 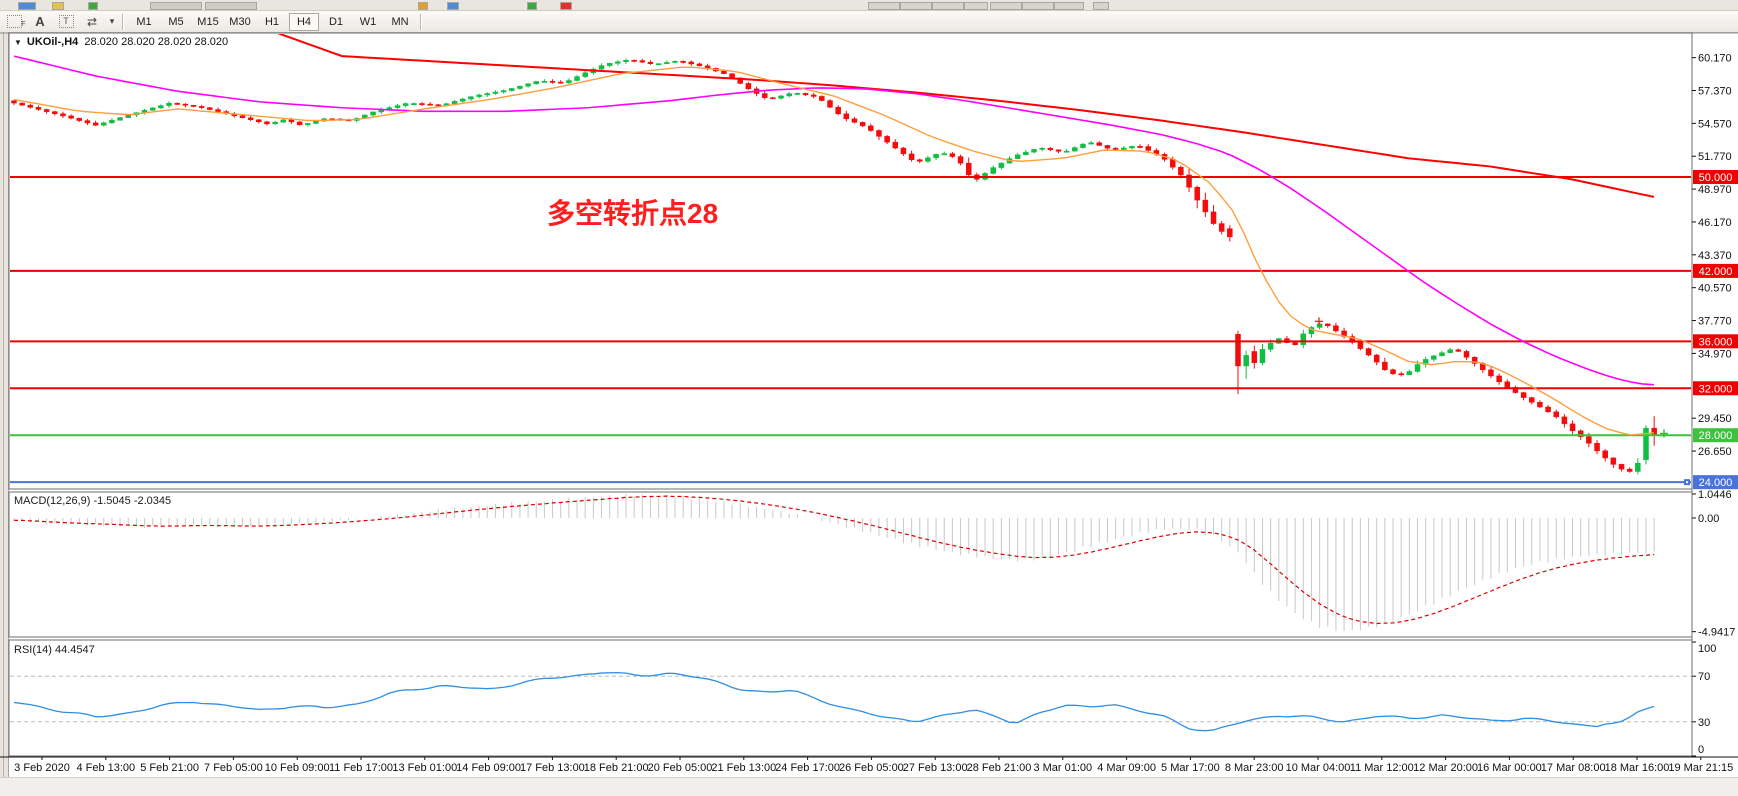 I want to click on timeframe-button-h1: H1, so click(x=272, y=21).